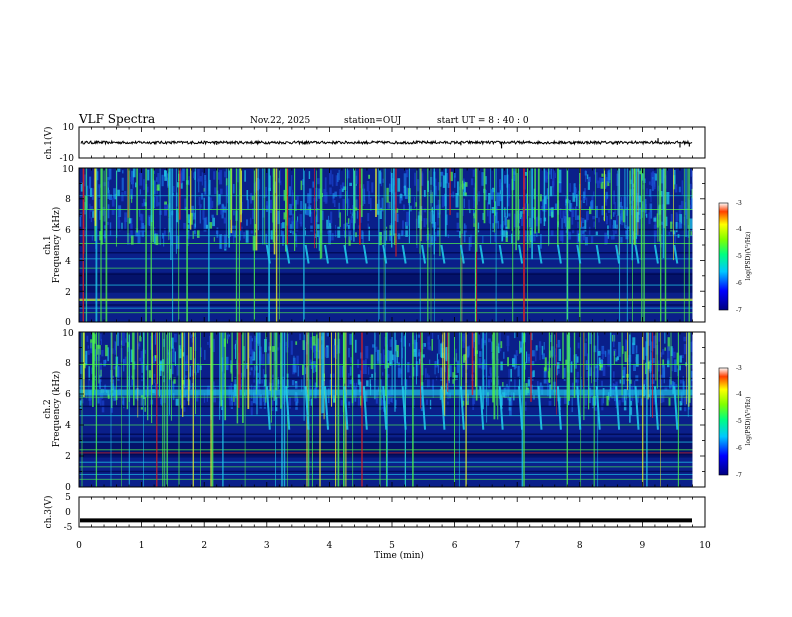 The image size is (792, 617). What do you see at coordinates (48, 244) in the screenshot?
I see `ch1-channel-label: ch.1` at bounding box center [48, 244].